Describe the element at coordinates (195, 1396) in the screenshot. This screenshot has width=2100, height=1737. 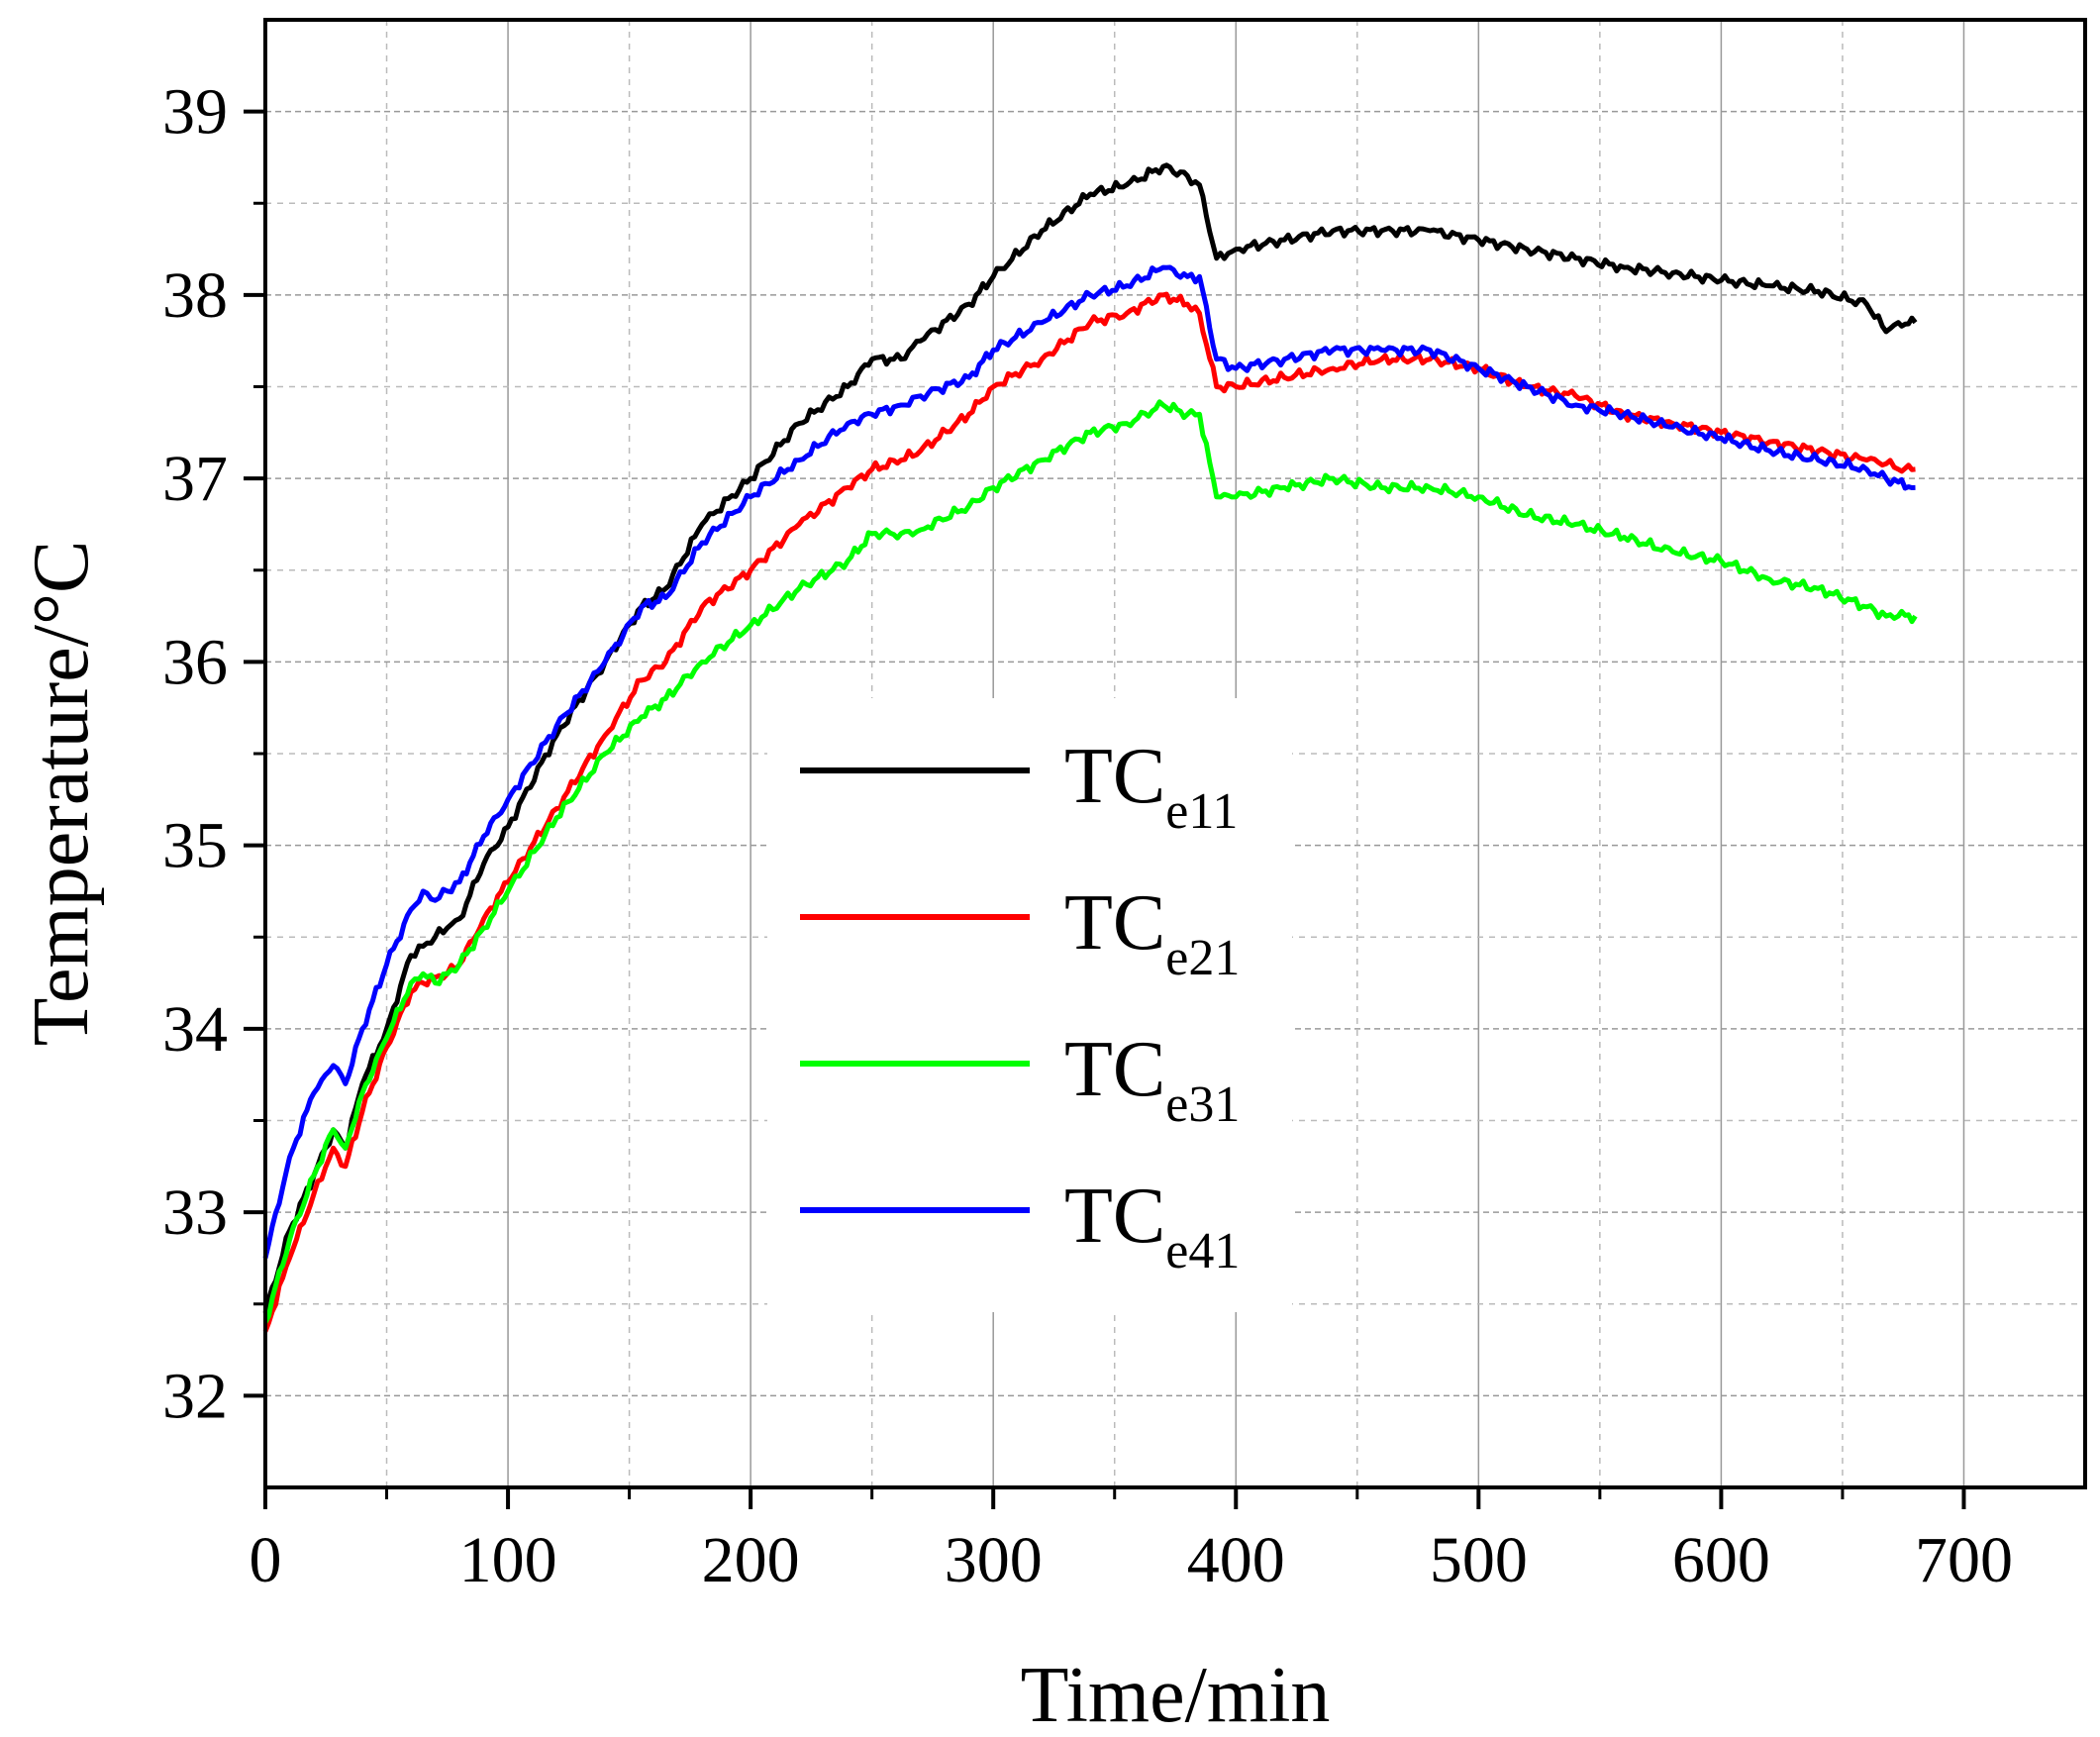
I see `y-tick-label: 32` at that location.